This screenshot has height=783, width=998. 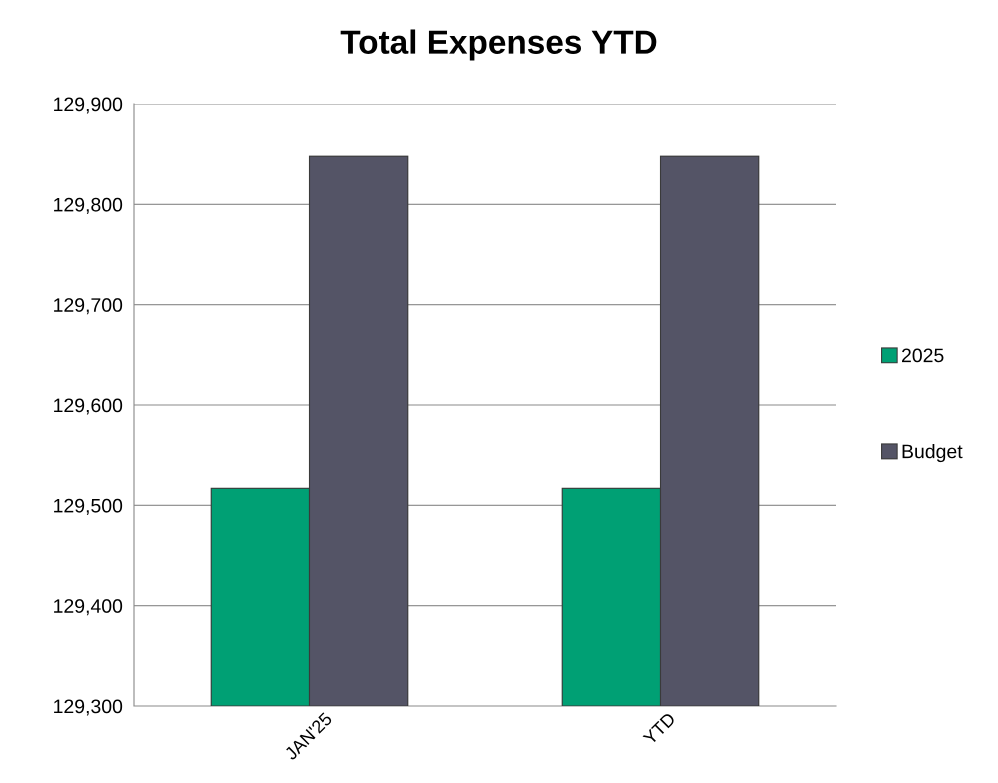 I want to click on y-tick-label: 129,300, so click(x=88, y=707).